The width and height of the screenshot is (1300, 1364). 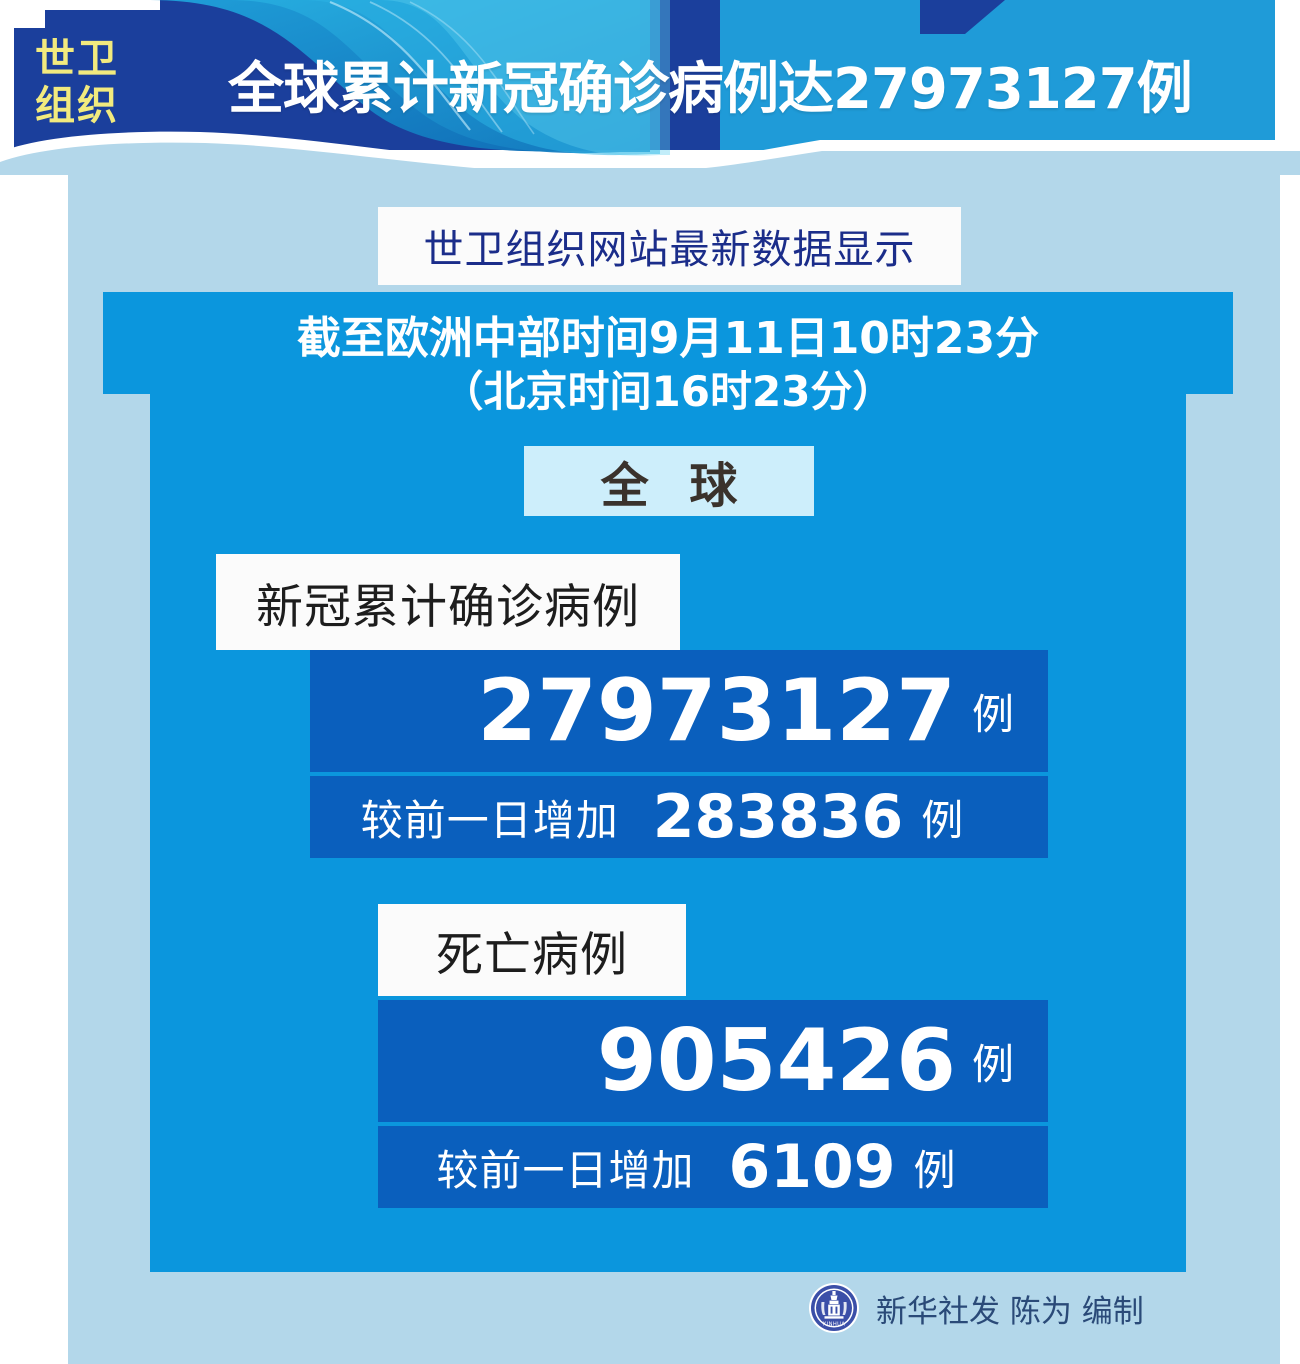 What do you see at coordinates (669, 250) in the screenshot?
I see `source-caption-text: 世卫组织网站最新数据显示` at bounding box center [669, 250].